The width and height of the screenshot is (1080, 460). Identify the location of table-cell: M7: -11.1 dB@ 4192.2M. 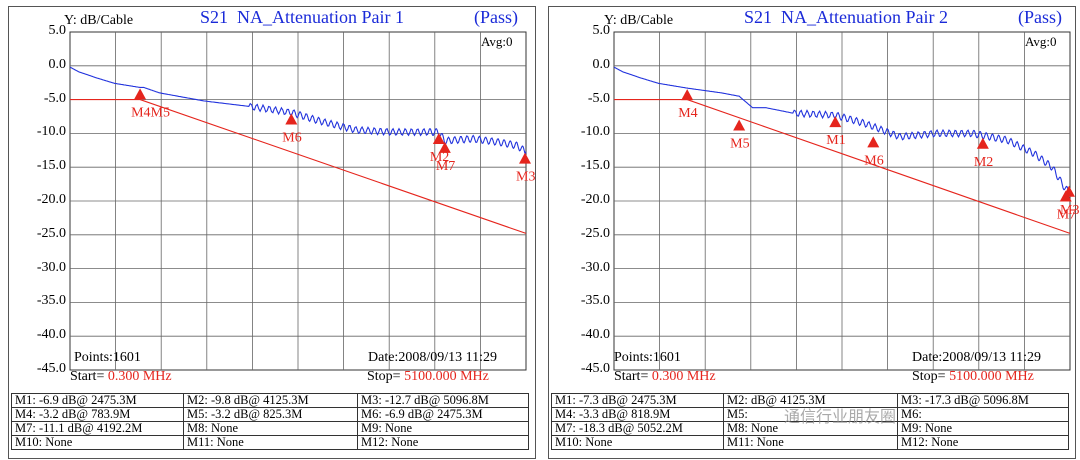
(97, 428).